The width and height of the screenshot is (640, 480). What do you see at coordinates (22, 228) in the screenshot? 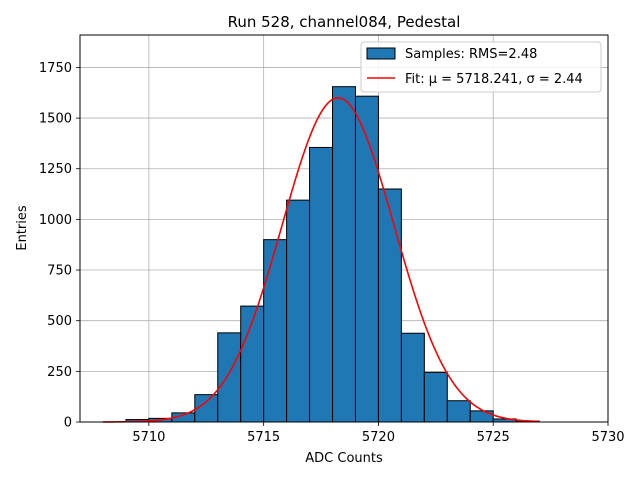
I see `y-axis-label: Entries` at bounding box center [22, 228].